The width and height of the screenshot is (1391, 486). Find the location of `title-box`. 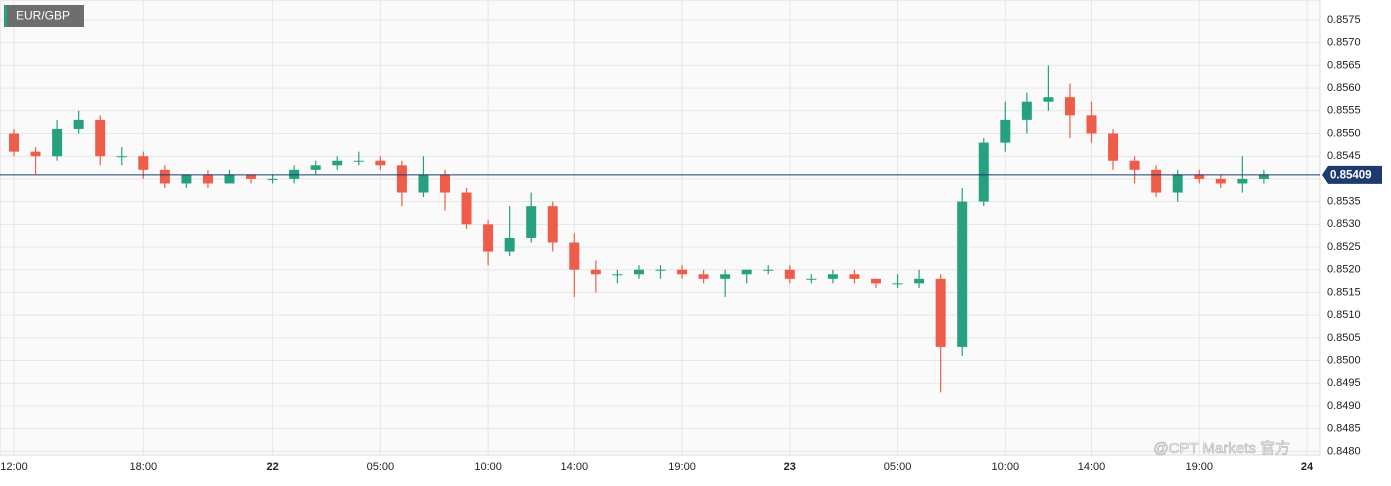

title-box is located at coordinates (44, 16).